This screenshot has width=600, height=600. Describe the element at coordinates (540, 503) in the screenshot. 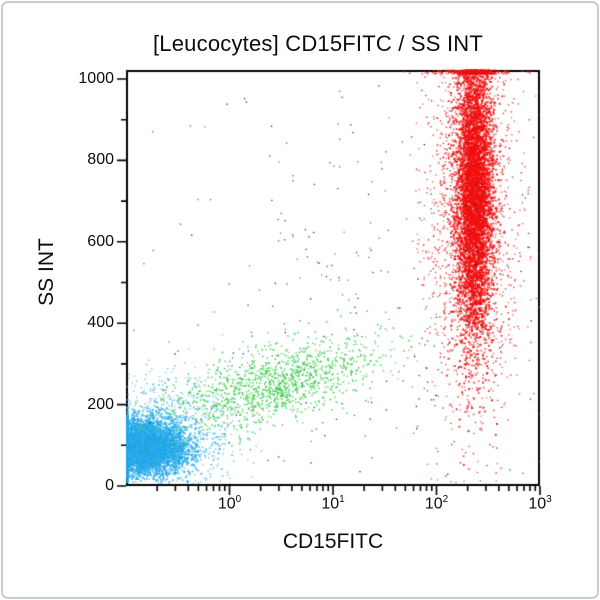

I see `x-tick-label: 10³` at that location.